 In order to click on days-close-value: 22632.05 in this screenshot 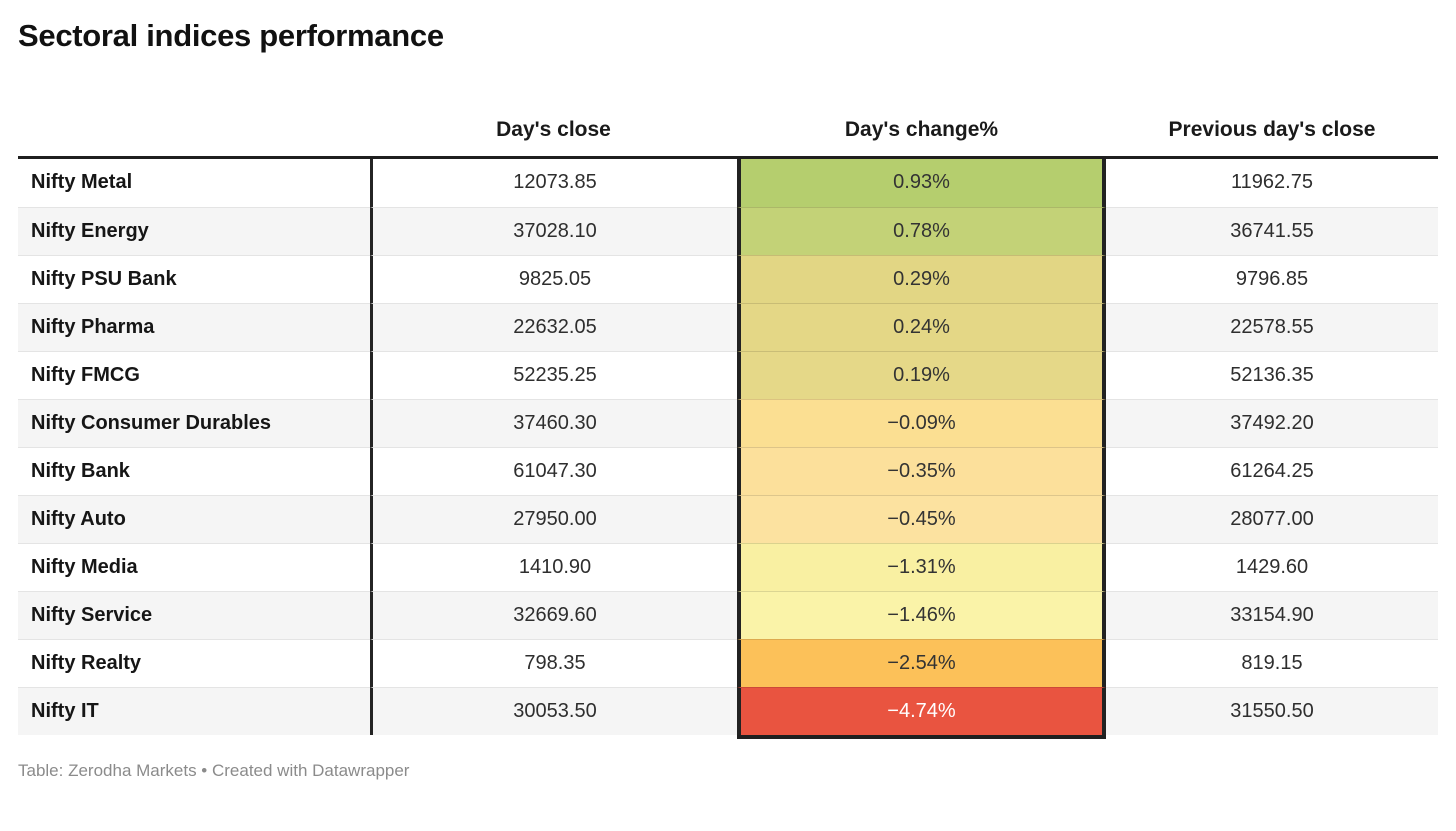, I will do `click(553, 326)`.